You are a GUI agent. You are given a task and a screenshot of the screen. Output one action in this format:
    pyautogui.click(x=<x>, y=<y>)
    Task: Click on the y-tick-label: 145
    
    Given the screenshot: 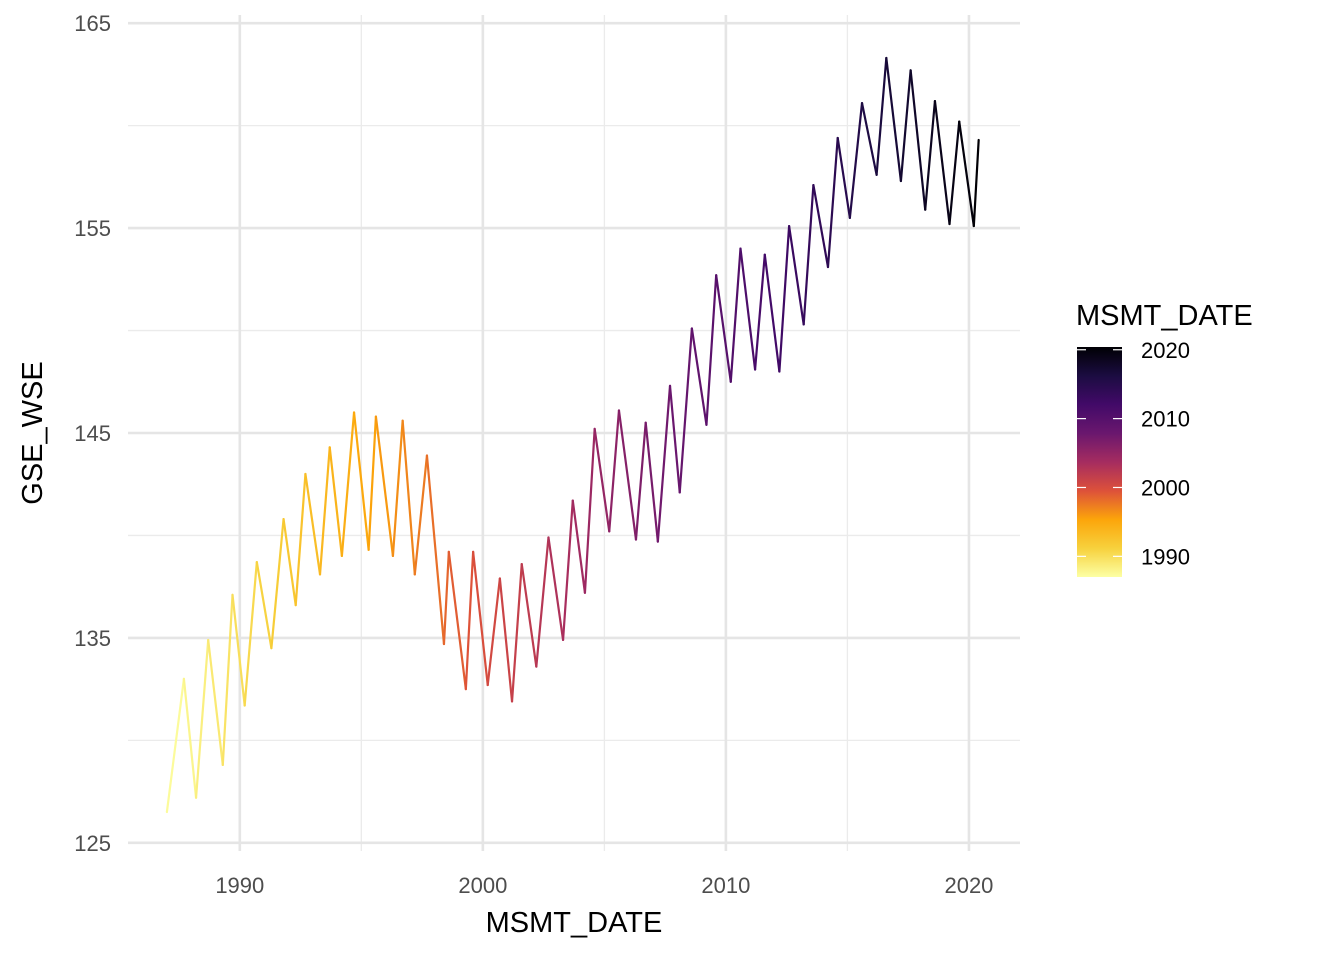 What is the action you would take?
    pyautogui.click(x=92, y=433)
    